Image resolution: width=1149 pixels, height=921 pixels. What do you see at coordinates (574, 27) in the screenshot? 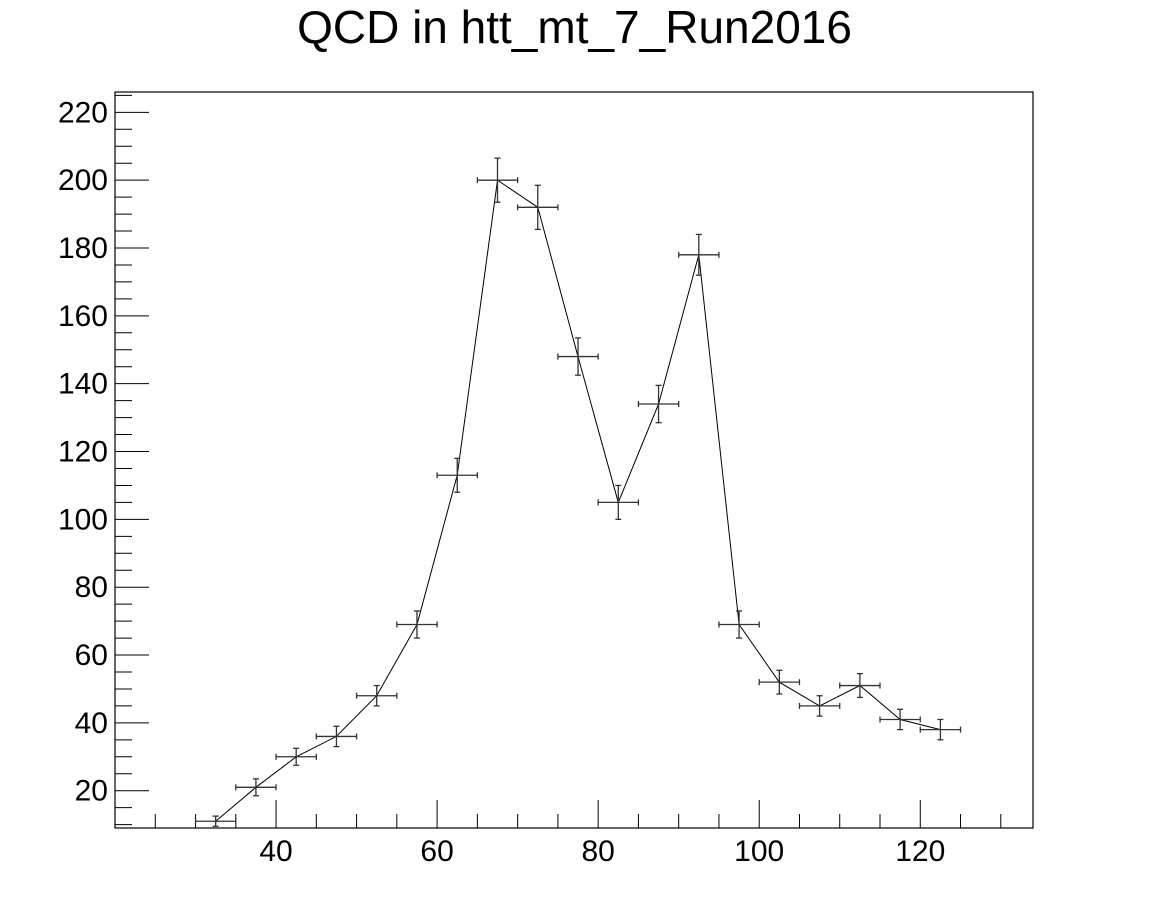
I see `chart-title: QCD in htt_mt_7_Run2016` at bounding box center [574, 27].